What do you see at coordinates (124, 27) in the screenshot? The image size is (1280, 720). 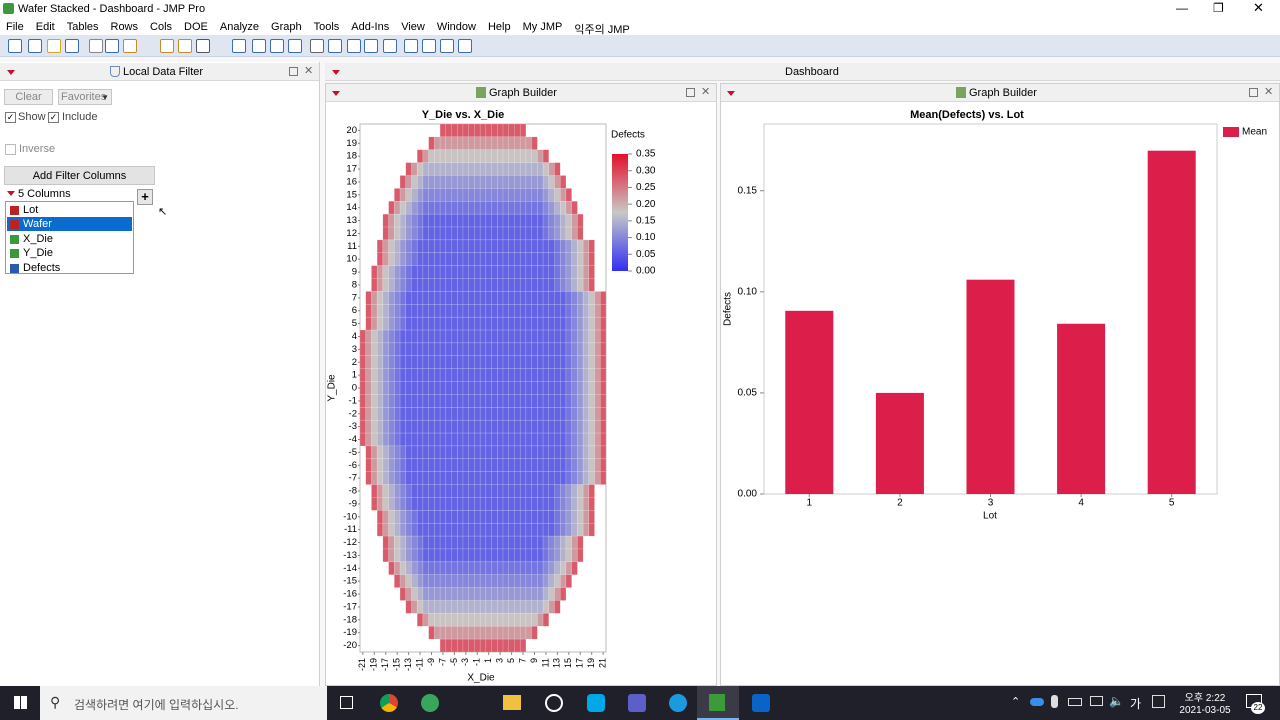 I see `menu-item: Rows` at bounding box center [124, 27].